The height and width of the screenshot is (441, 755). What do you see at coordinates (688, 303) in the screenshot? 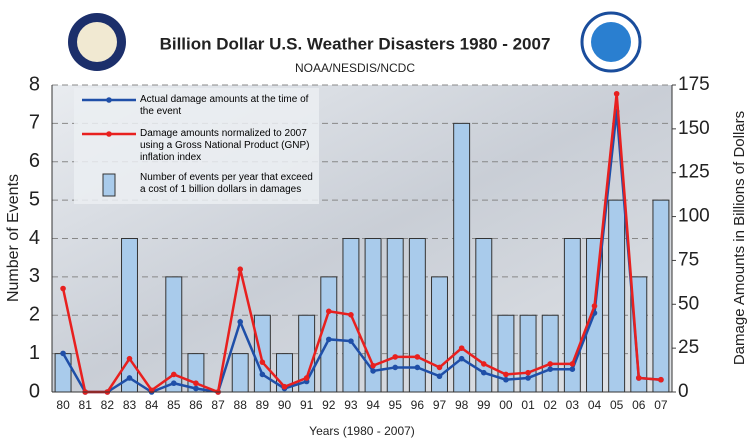
I see `y2-tick-label: 50` at bounding box center [688, 303].